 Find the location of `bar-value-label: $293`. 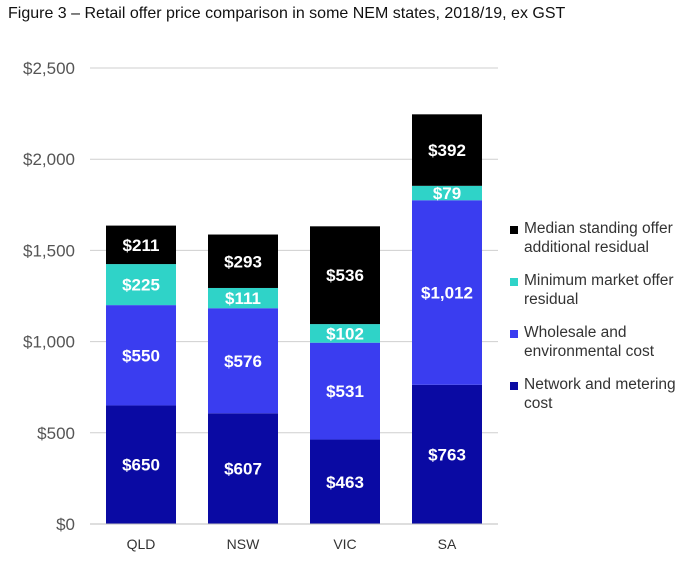

bar-value-label: $293 is located at coordinates (243, 261).